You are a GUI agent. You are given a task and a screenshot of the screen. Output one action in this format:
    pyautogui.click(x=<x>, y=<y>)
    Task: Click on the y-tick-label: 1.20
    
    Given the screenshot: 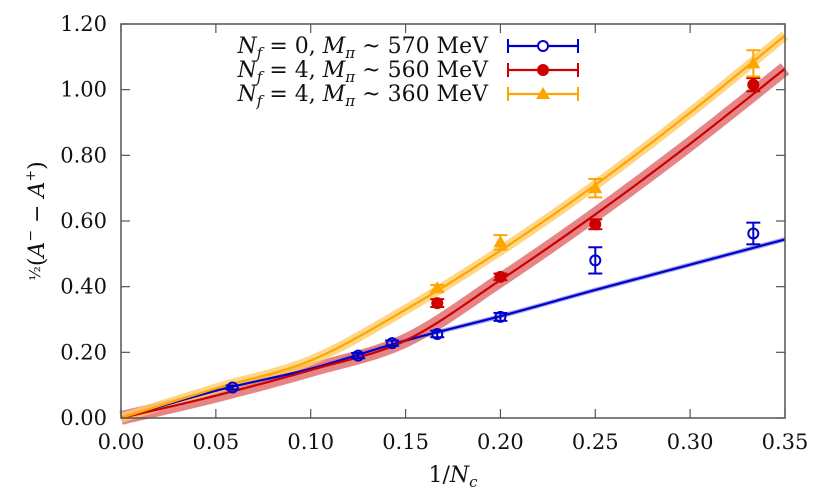 What is the action you would take?
    pyautogui.click(x=83, y=24)
    